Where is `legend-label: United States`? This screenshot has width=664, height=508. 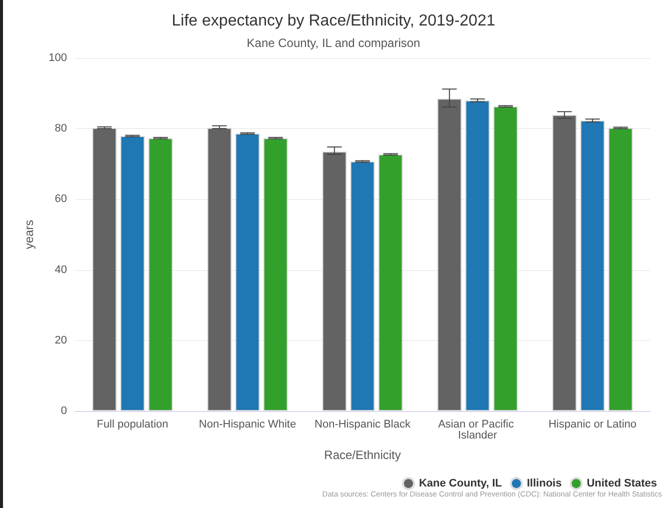 legend-label: United States is located at coordinates (622, 484).